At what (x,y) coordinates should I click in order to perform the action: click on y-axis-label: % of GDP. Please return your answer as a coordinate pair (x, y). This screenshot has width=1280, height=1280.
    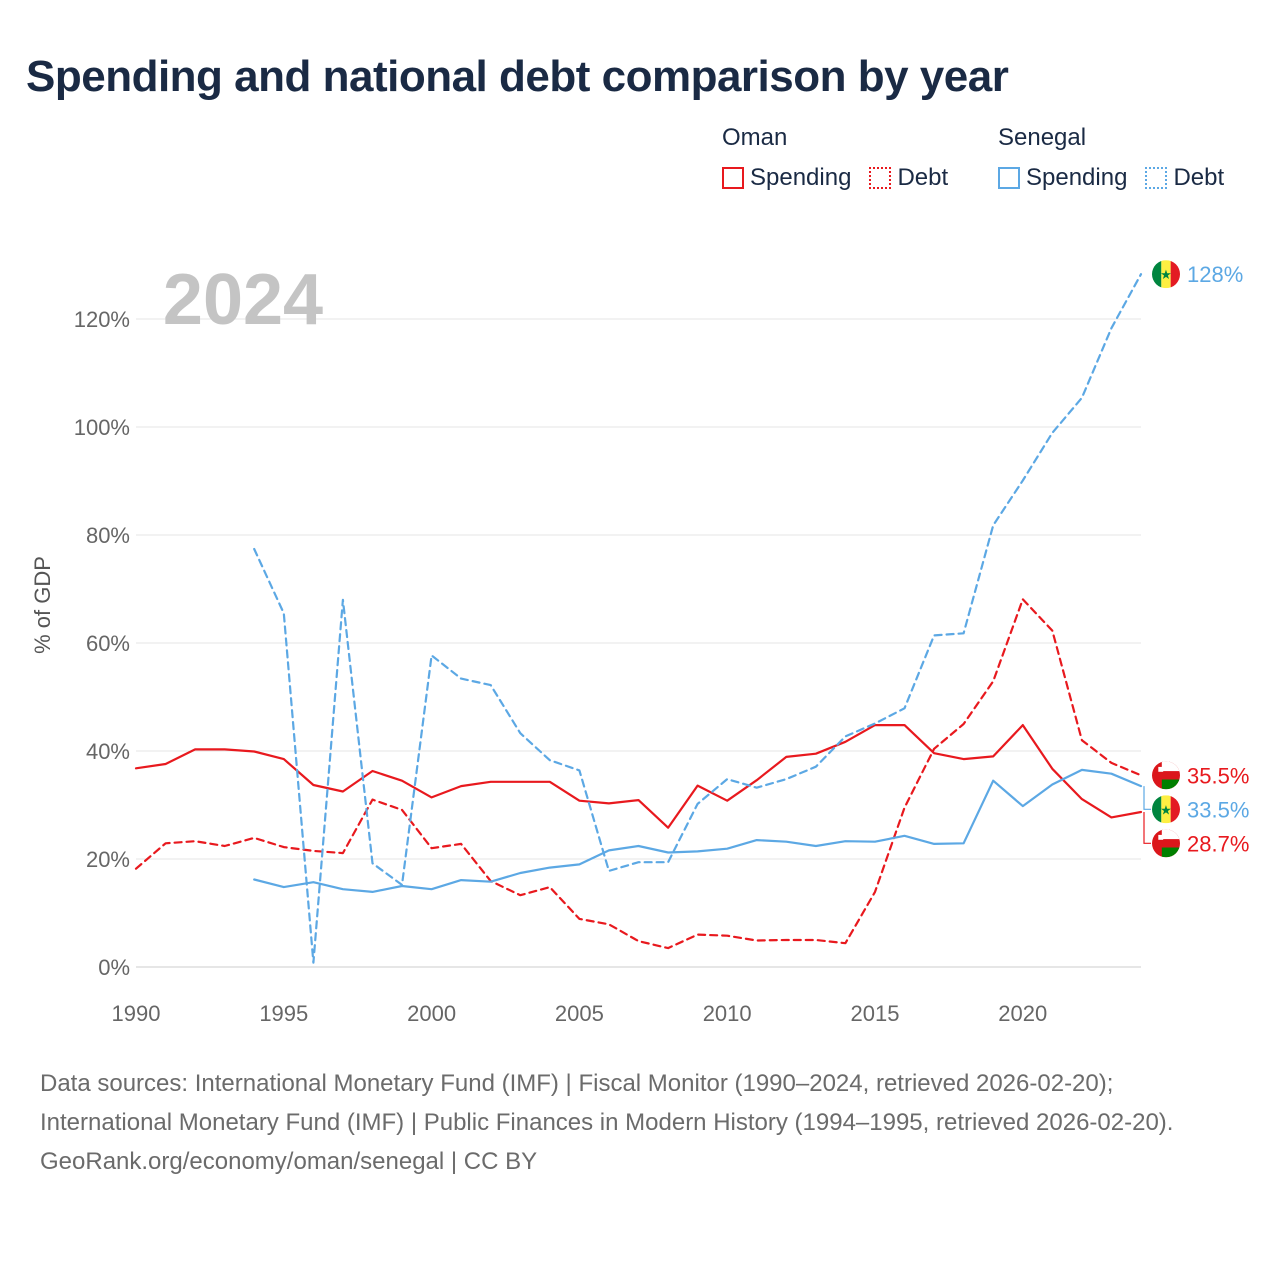
    Looking at the image, I should click on (42, 605).